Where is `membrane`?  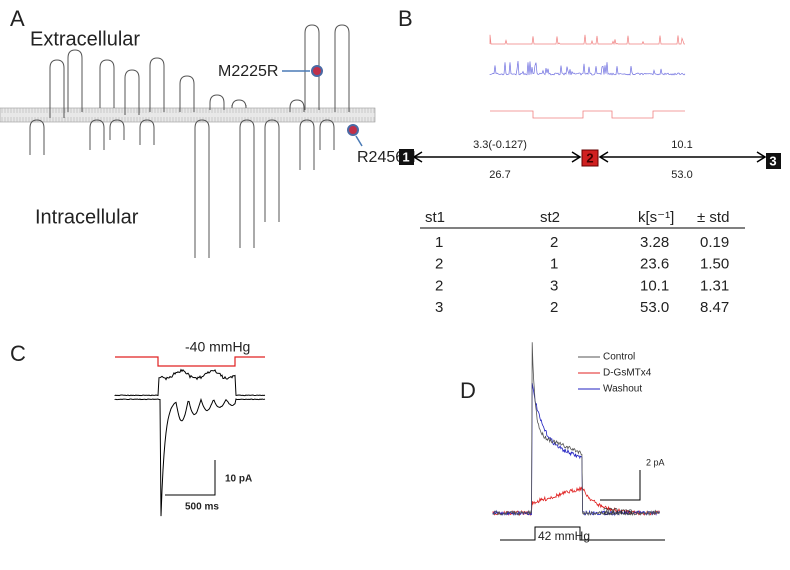
membrane is located at coordinates (188, 115).